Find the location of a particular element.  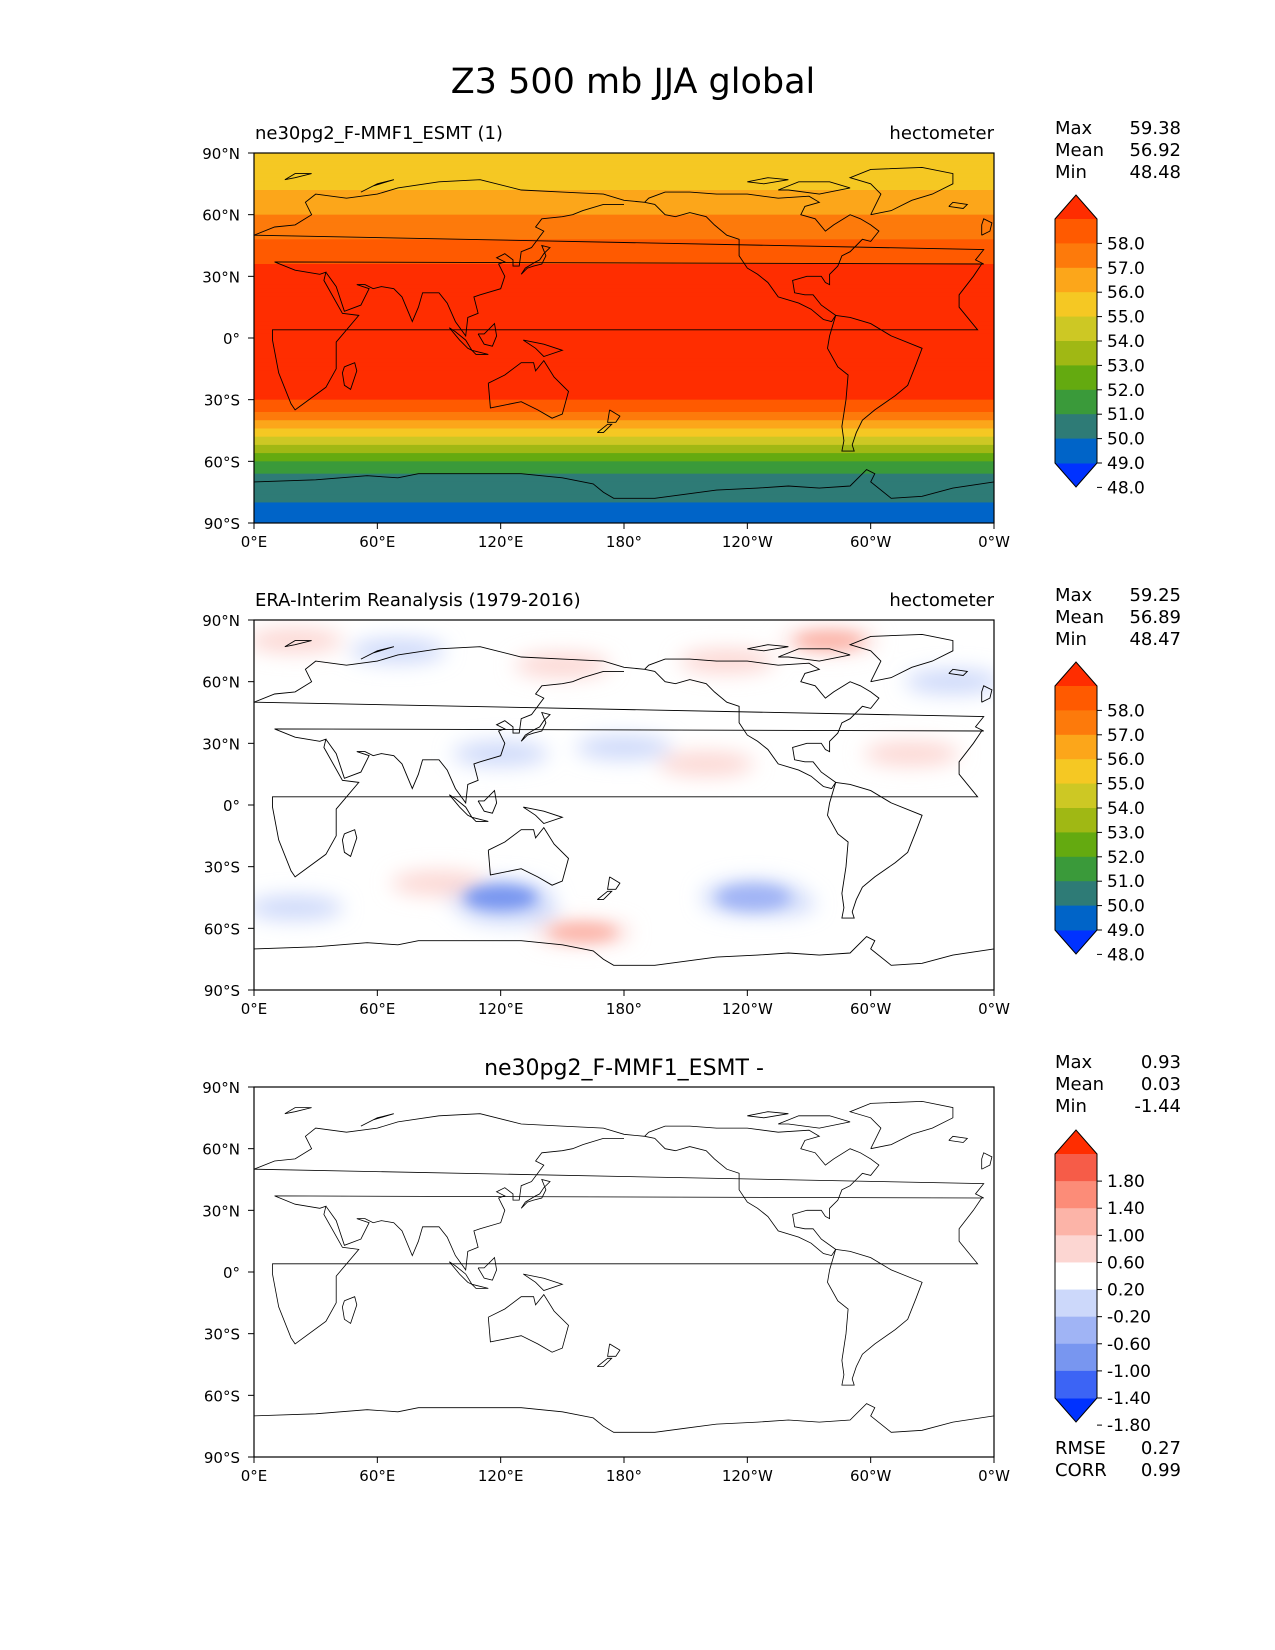

panel-2-stat-mean-value: 56.89 is located at coordinates (1155, 617).